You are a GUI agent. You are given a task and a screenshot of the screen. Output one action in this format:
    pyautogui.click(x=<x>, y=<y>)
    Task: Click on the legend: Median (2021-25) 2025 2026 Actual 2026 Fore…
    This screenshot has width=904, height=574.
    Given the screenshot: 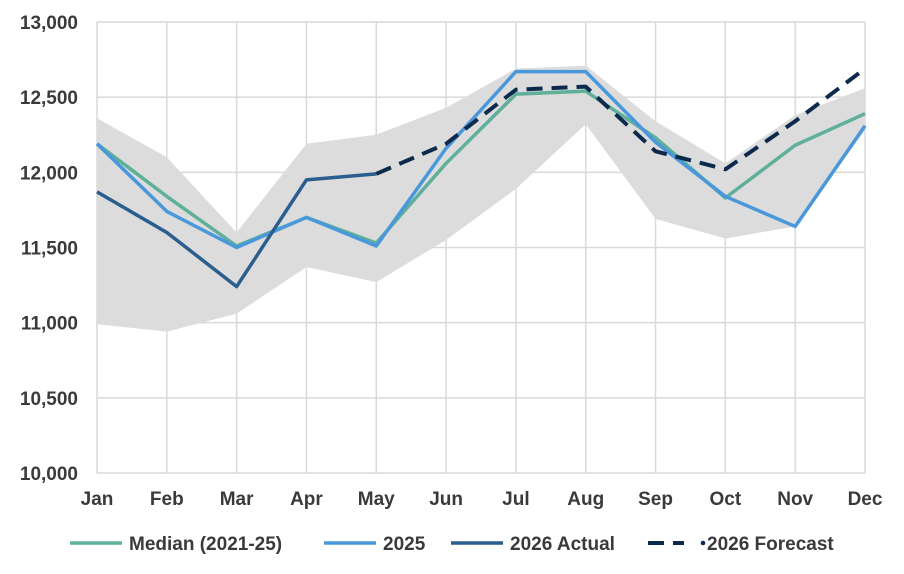 What is the action you would take?
    pyautogui.click(x=452, y=544)
    